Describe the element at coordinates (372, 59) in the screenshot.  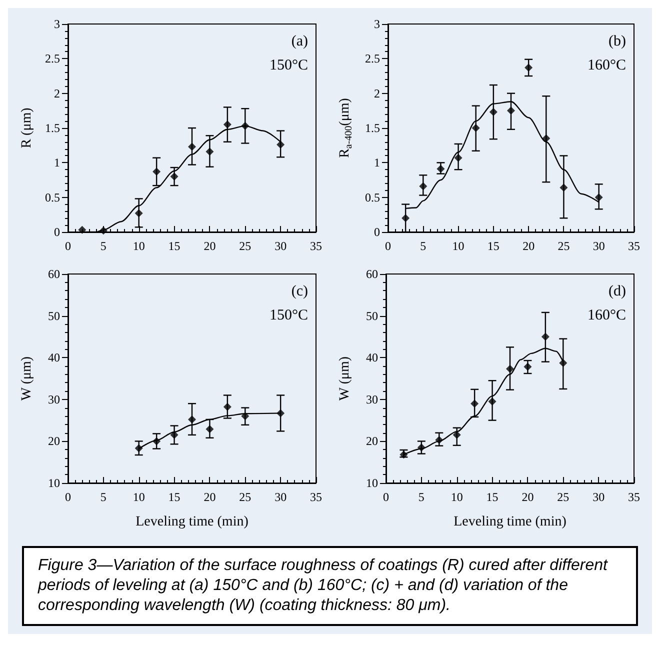
I see `y-tick-label: 2.5` at that location.